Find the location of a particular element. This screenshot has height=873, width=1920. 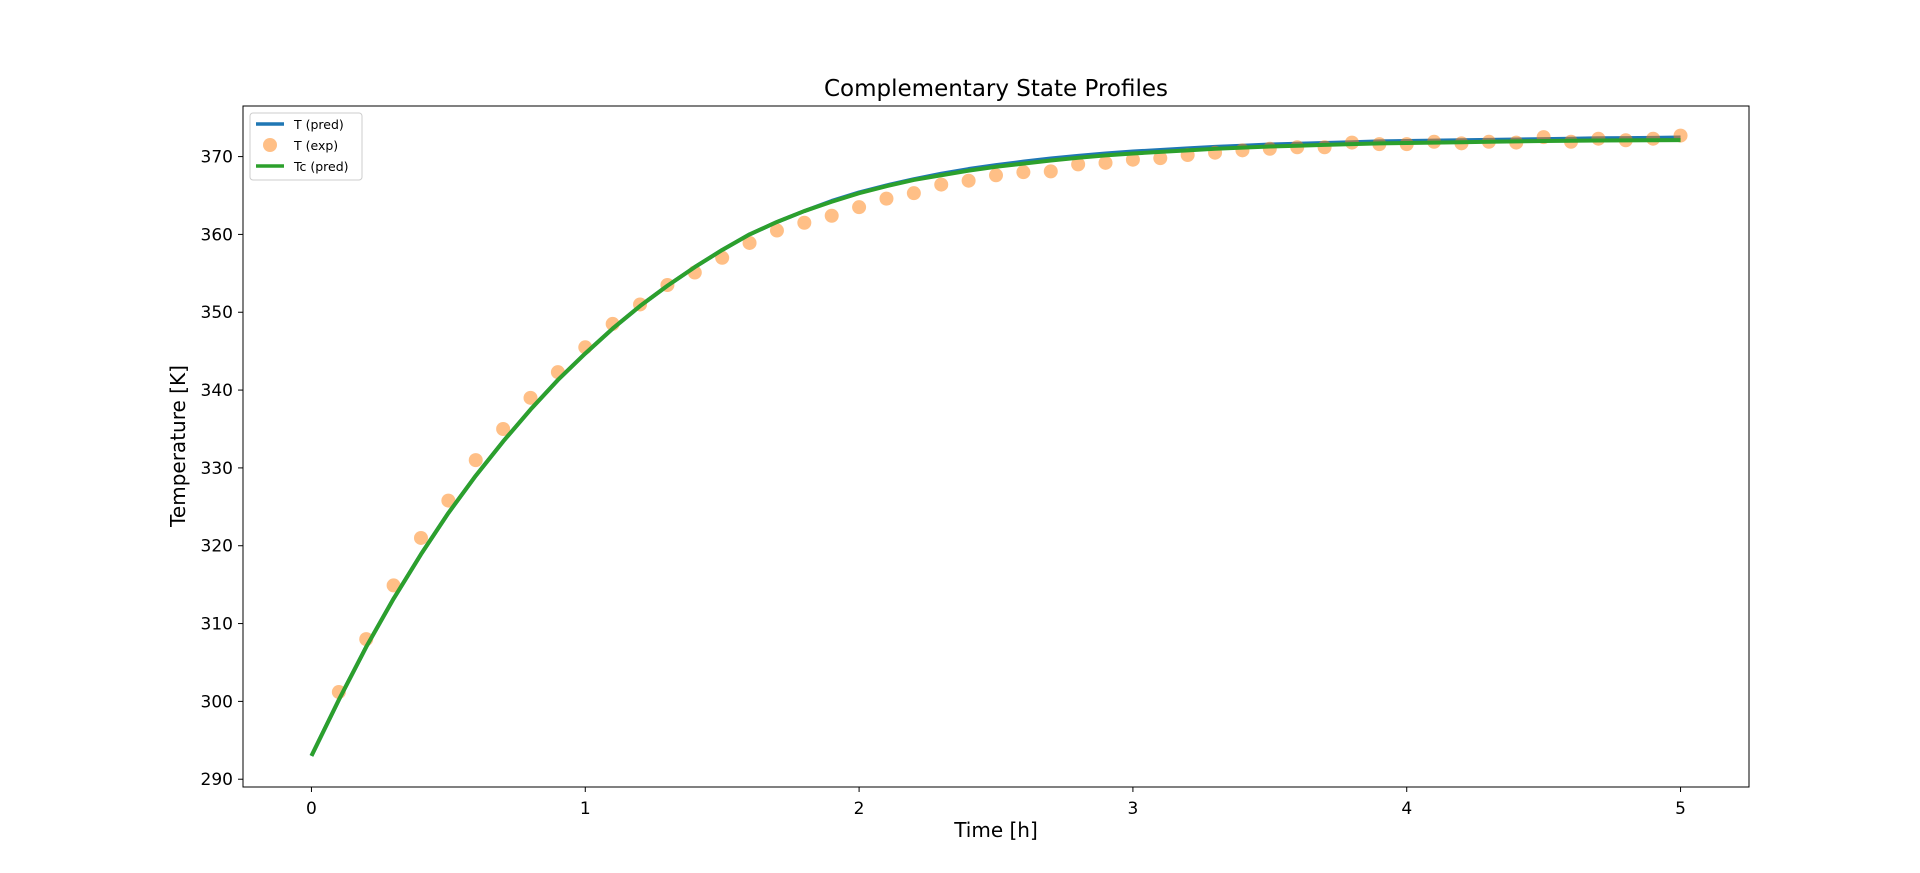

chart-title: Complementary State Profiles is located at coordinates (996, 89).